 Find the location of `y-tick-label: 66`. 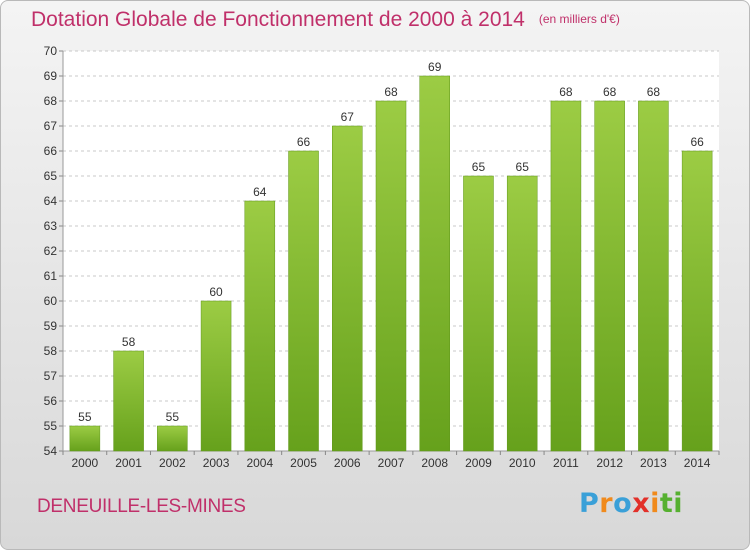

y-tick-label: 66 is located at coordinates (51, 151).